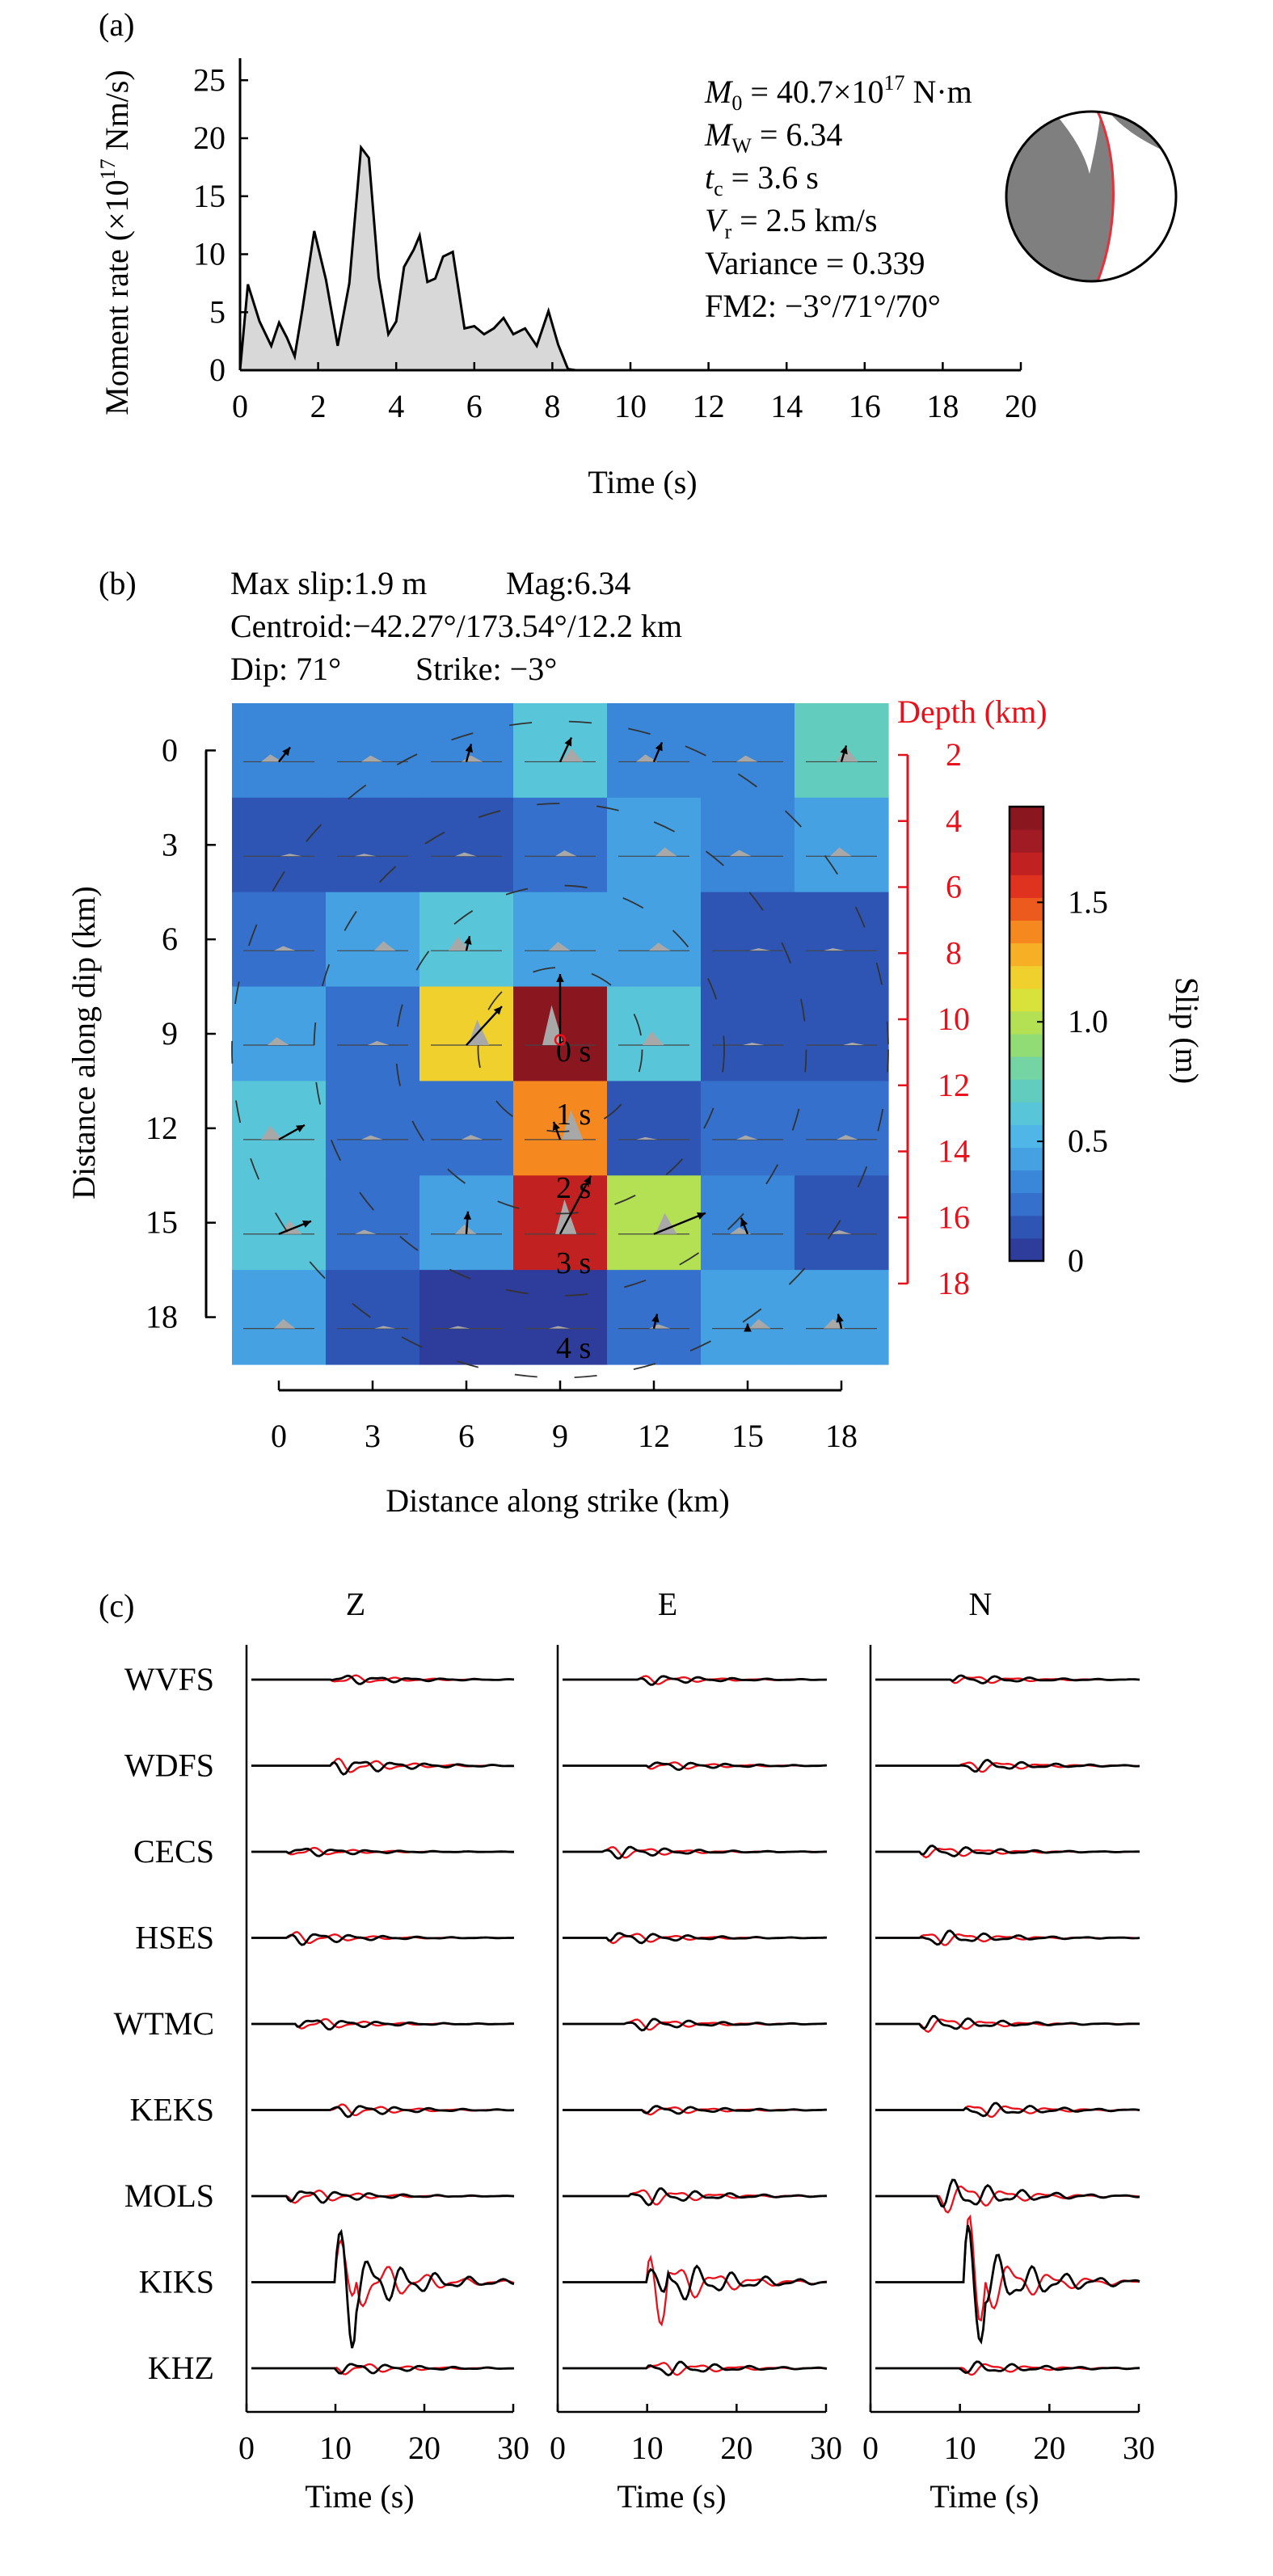 This screenshot has height=2576, width=1273. I want to click on component-column-z: Z 0 10 20 30 Time (s), so click(383, 2050).